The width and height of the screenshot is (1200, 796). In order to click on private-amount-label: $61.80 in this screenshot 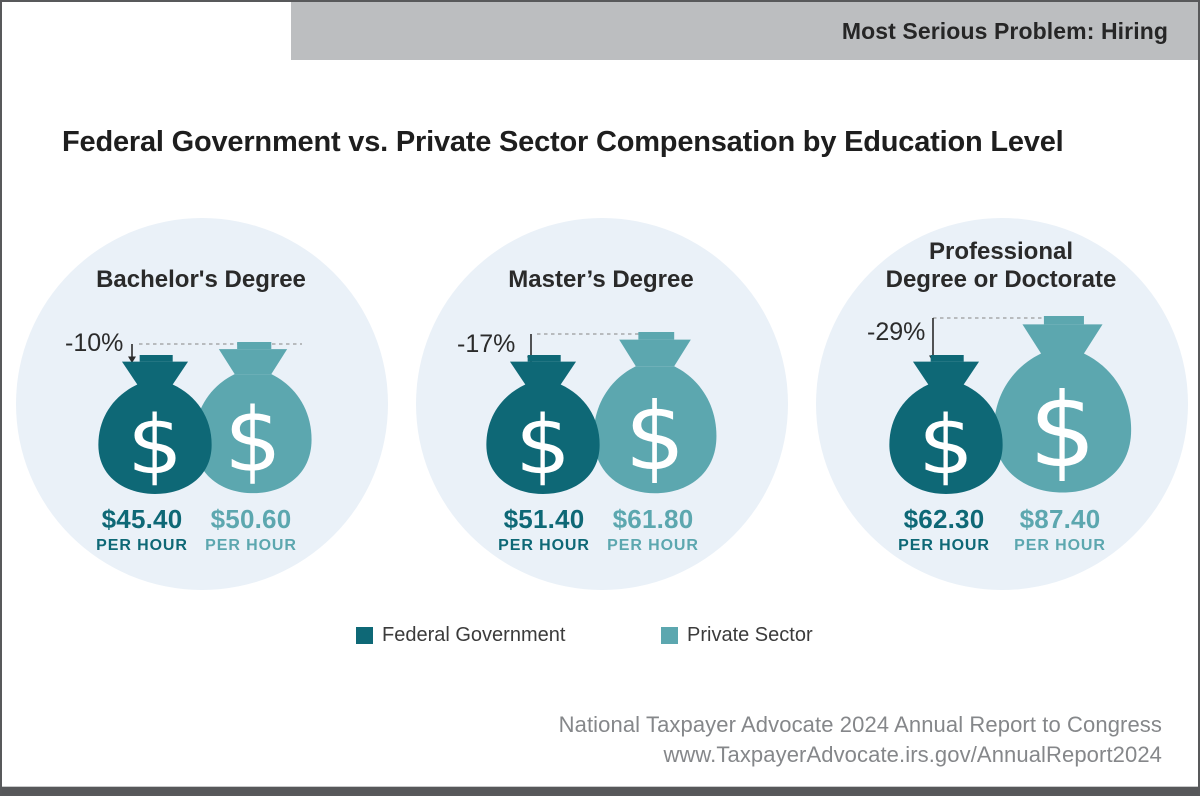, I will do `click(653, 519)`.